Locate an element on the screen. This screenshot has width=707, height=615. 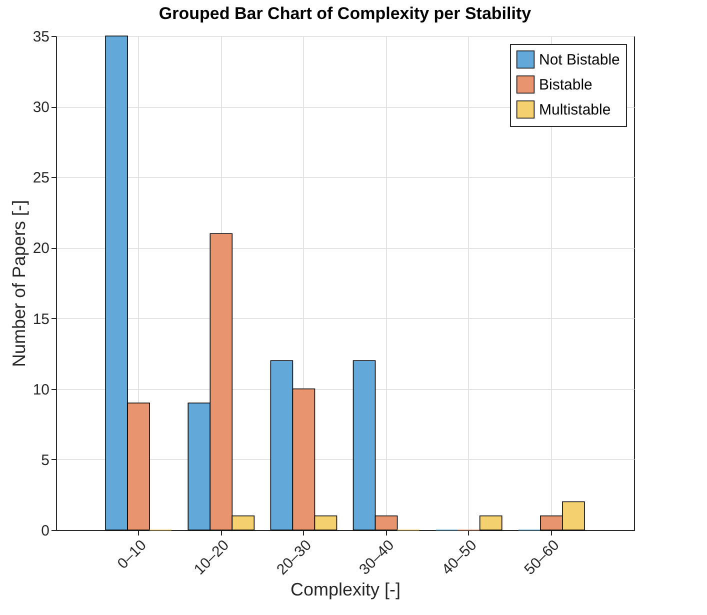
y-tick-label: 30 is located at coordinates (41, 107).